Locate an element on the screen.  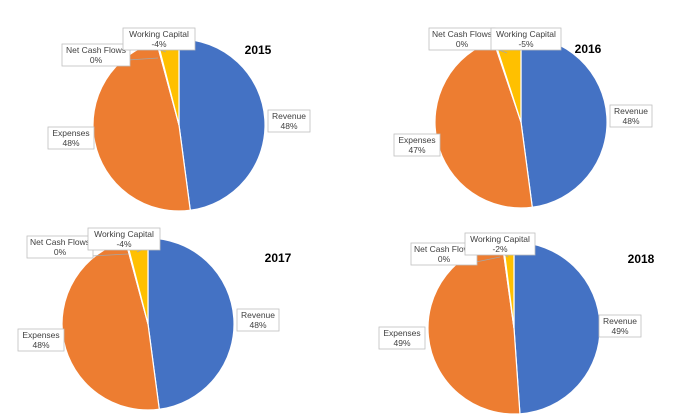
chart-title: 2017 is located at coordinates (278, 258).